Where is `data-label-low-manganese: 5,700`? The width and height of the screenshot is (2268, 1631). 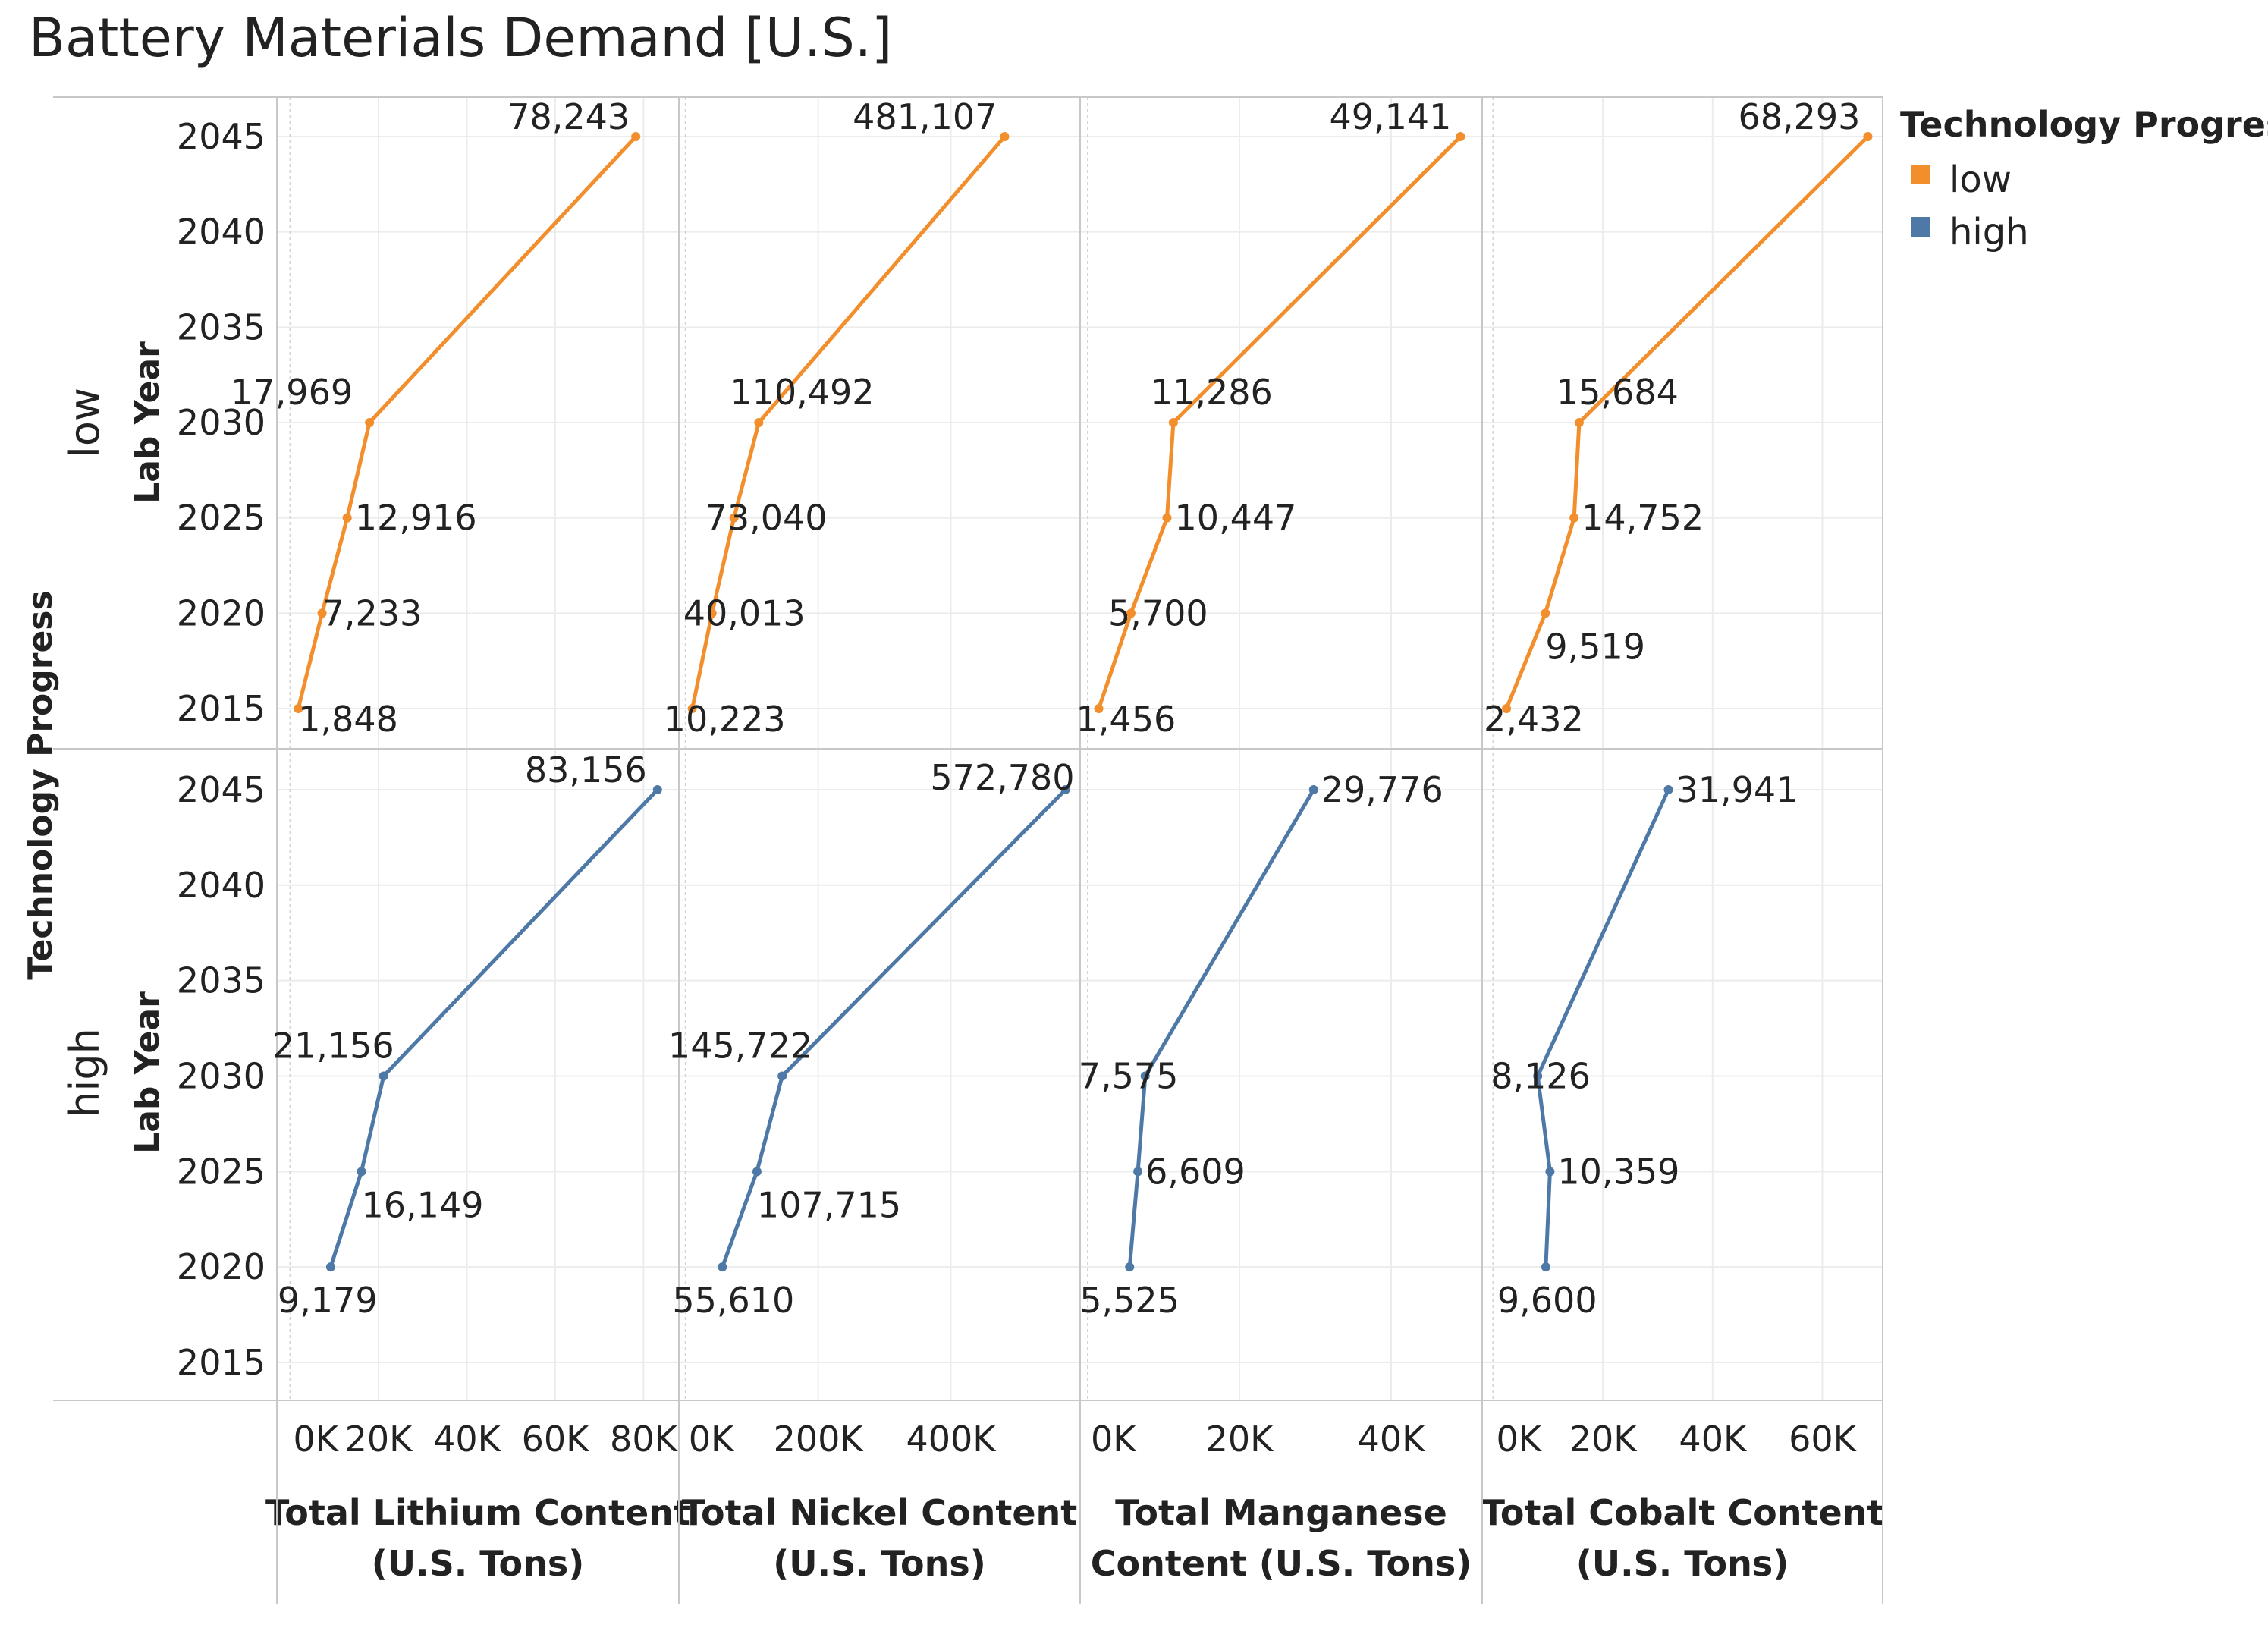
data-label-low-manganese: 5,700 is located at coordinates (1158, 612).